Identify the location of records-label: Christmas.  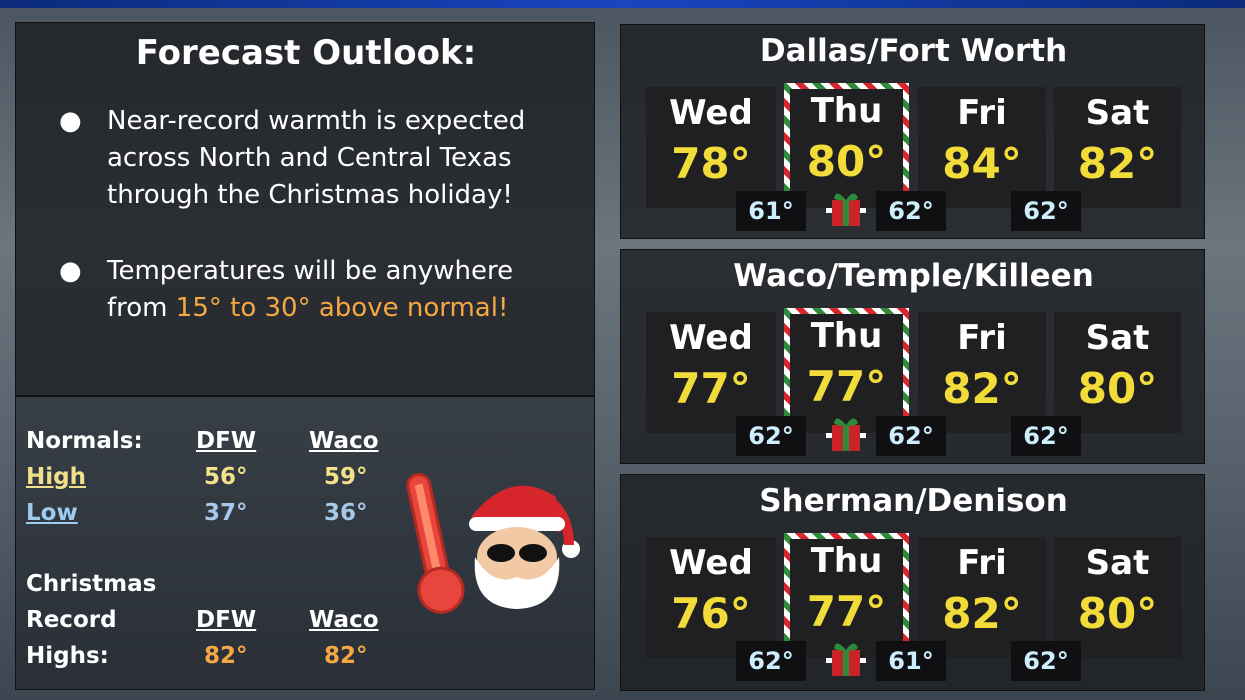
(91, 584).